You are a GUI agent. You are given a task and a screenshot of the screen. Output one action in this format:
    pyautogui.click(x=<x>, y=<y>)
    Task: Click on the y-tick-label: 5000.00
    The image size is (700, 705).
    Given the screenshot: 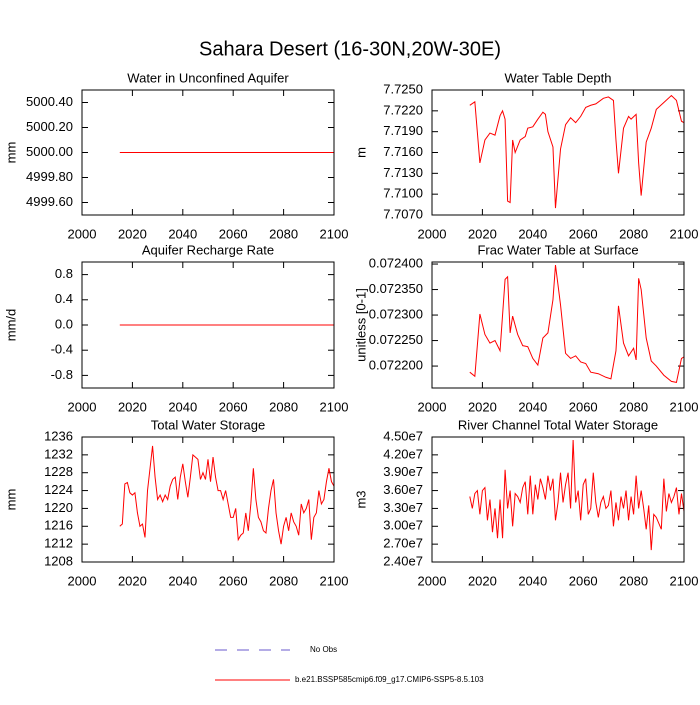 What is the action you would take?
    pyautogui.click(x=49, y=151)
    